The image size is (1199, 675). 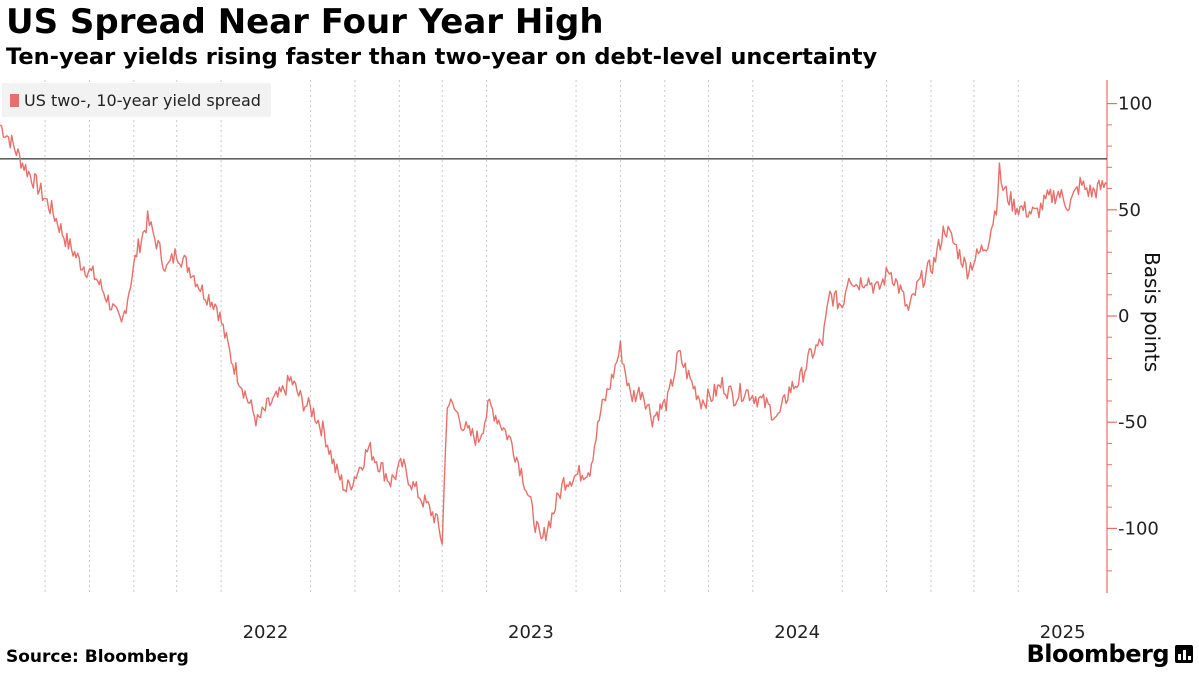 I want to click on legend-swatch, so click(x=14, y=100).